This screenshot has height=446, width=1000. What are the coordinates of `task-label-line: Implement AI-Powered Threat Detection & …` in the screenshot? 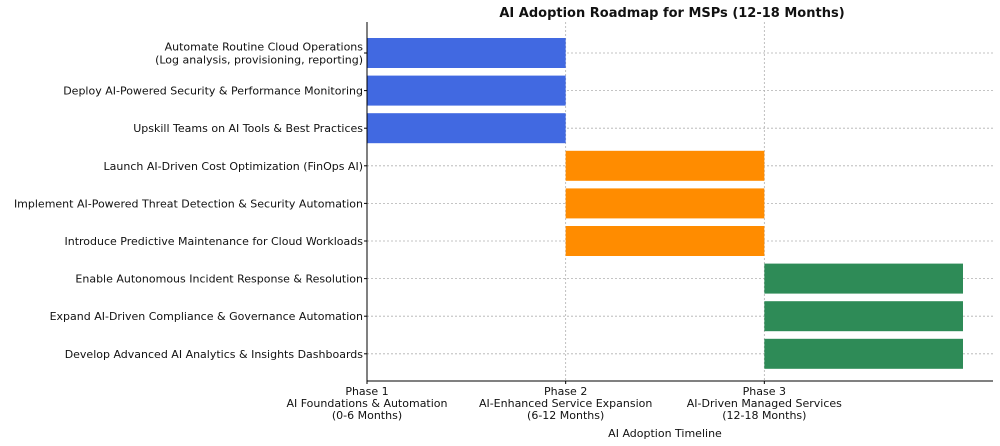 It's located at (188, 203).